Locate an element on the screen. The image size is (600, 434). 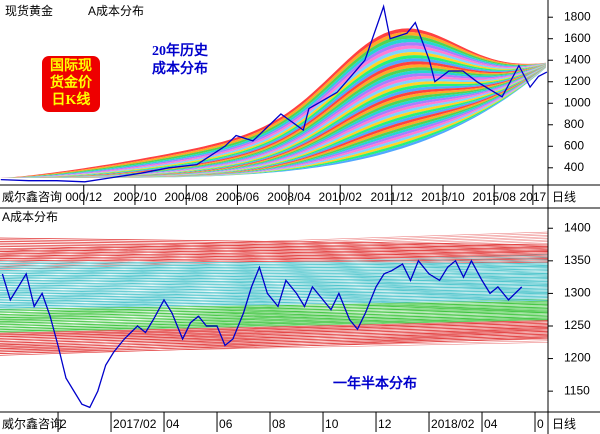
badge-text: 货金价 is located at coordinates (71, 82).